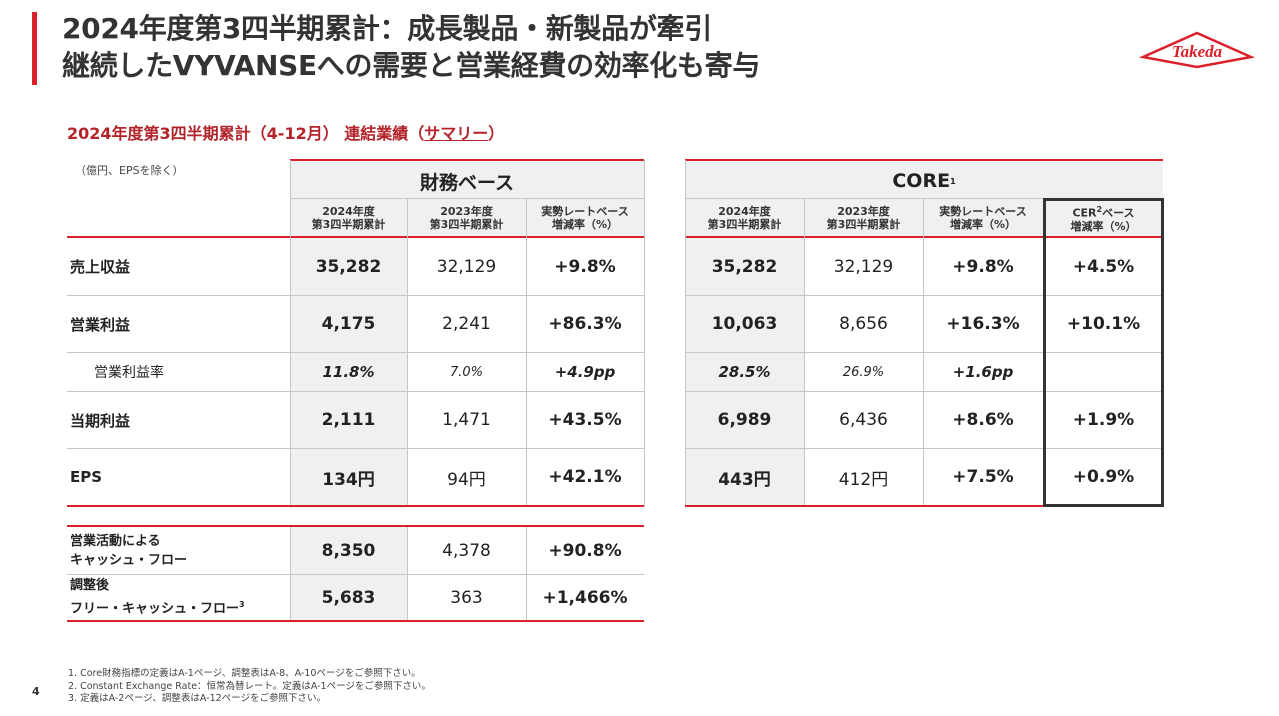 This screenshot has height=716, width=1279. I want to click on cf-op-2023: 4,378, so click(466, 550).